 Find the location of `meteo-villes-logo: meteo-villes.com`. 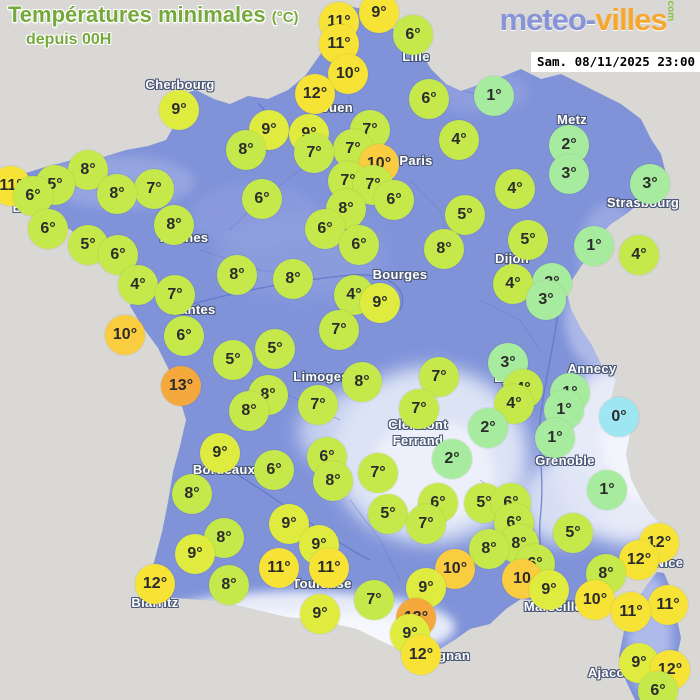

meteo-villes-logo: meteo-villes.com is located at coordinates (594, 19).